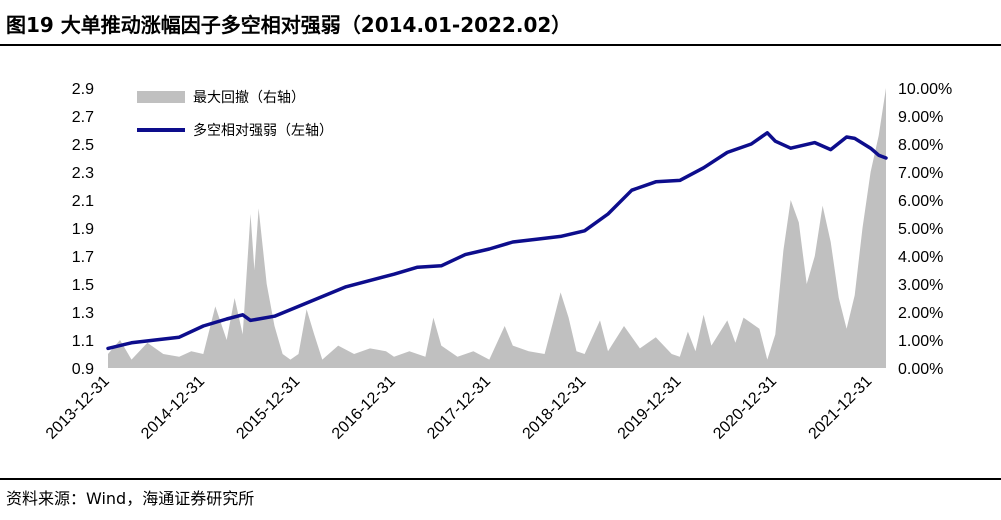  Describe the element at coordinates (78, 408) in the screenshot. I see `x-axis-tick: 2013-12-31` at that location.